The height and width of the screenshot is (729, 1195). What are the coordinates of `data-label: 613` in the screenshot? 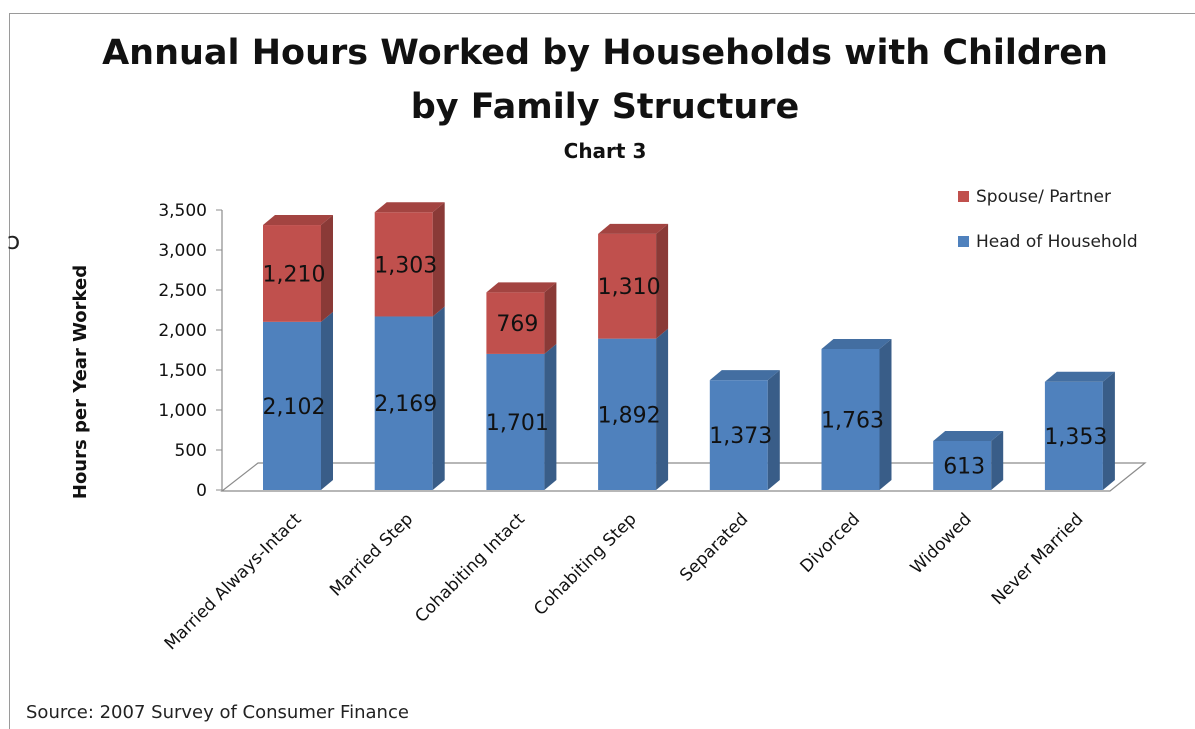 It's located at (964, 466).